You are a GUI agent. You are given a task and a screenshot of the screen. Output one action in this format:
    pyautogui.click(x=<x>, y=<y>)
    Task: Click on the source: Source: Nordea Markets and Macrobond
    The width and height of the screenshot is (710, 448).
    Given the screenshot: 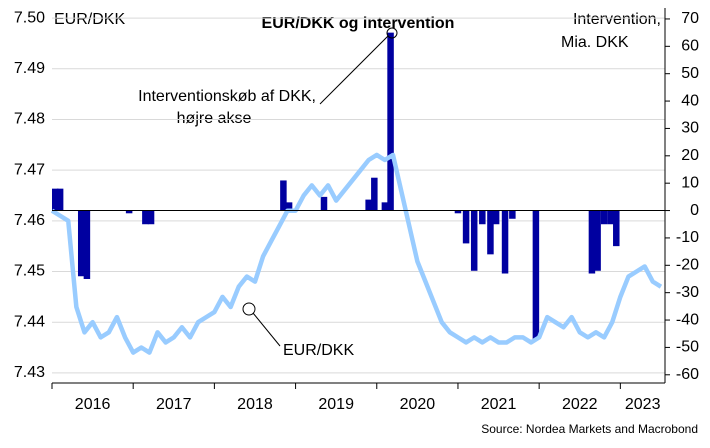 What is the action you would take?
    pyautogui.click(x=589, y=429)
    